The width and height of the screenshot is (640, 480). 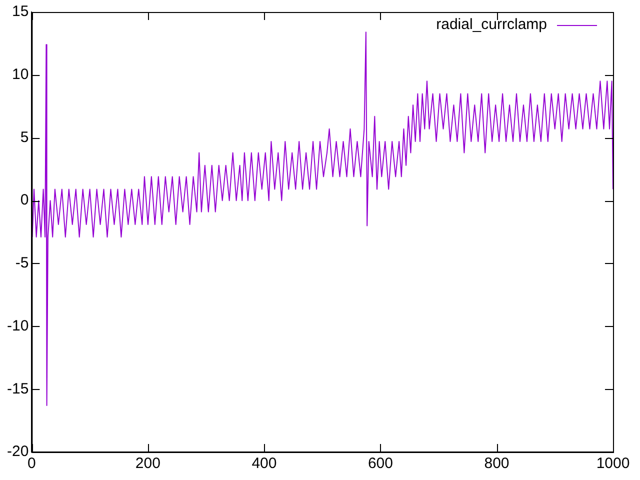 I want to click on y-tick-label: -15, so click(x=17, y=389).